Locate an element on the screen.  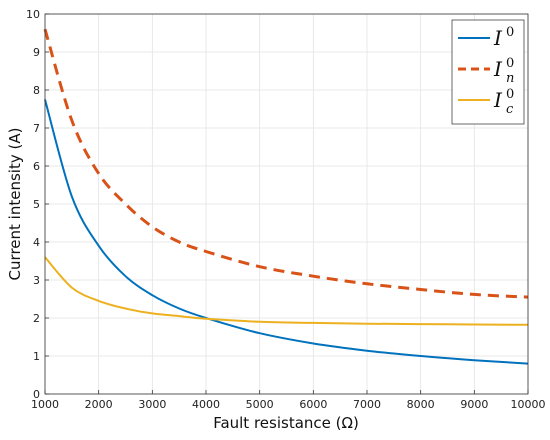
legend-superscript-3: 0 is located at coordinates (510, 94).